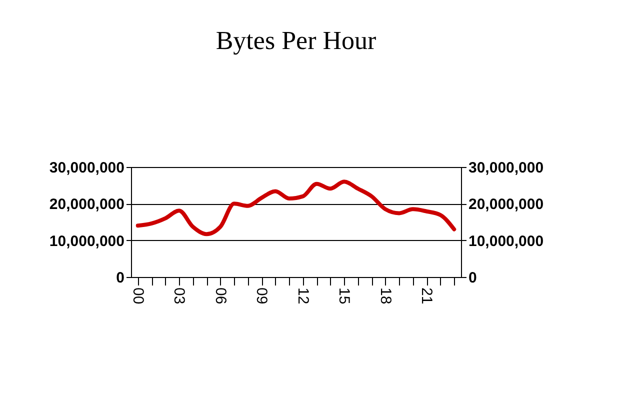 The image size is (620, 400). I want to click on x-tick-label: 18, so click(385, 296).